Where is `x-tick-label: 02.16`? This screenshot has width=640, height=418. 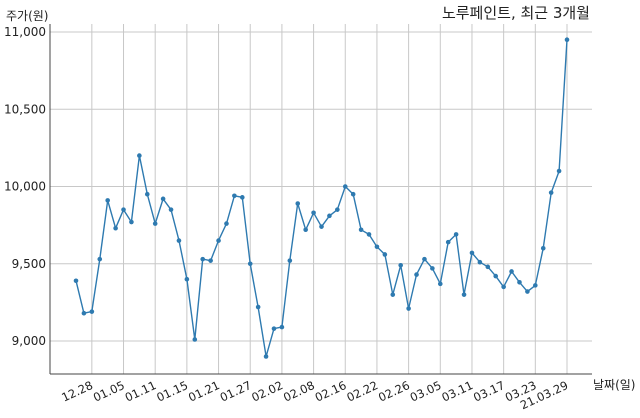 x-tick-label: 02.16 is located at coordinates (331, 391).